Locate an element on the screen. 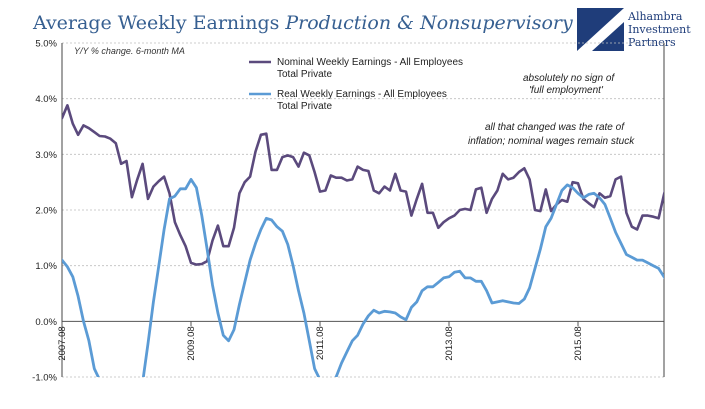  y-tick-label-0: 5.0% is located at coordinates (46, 44).